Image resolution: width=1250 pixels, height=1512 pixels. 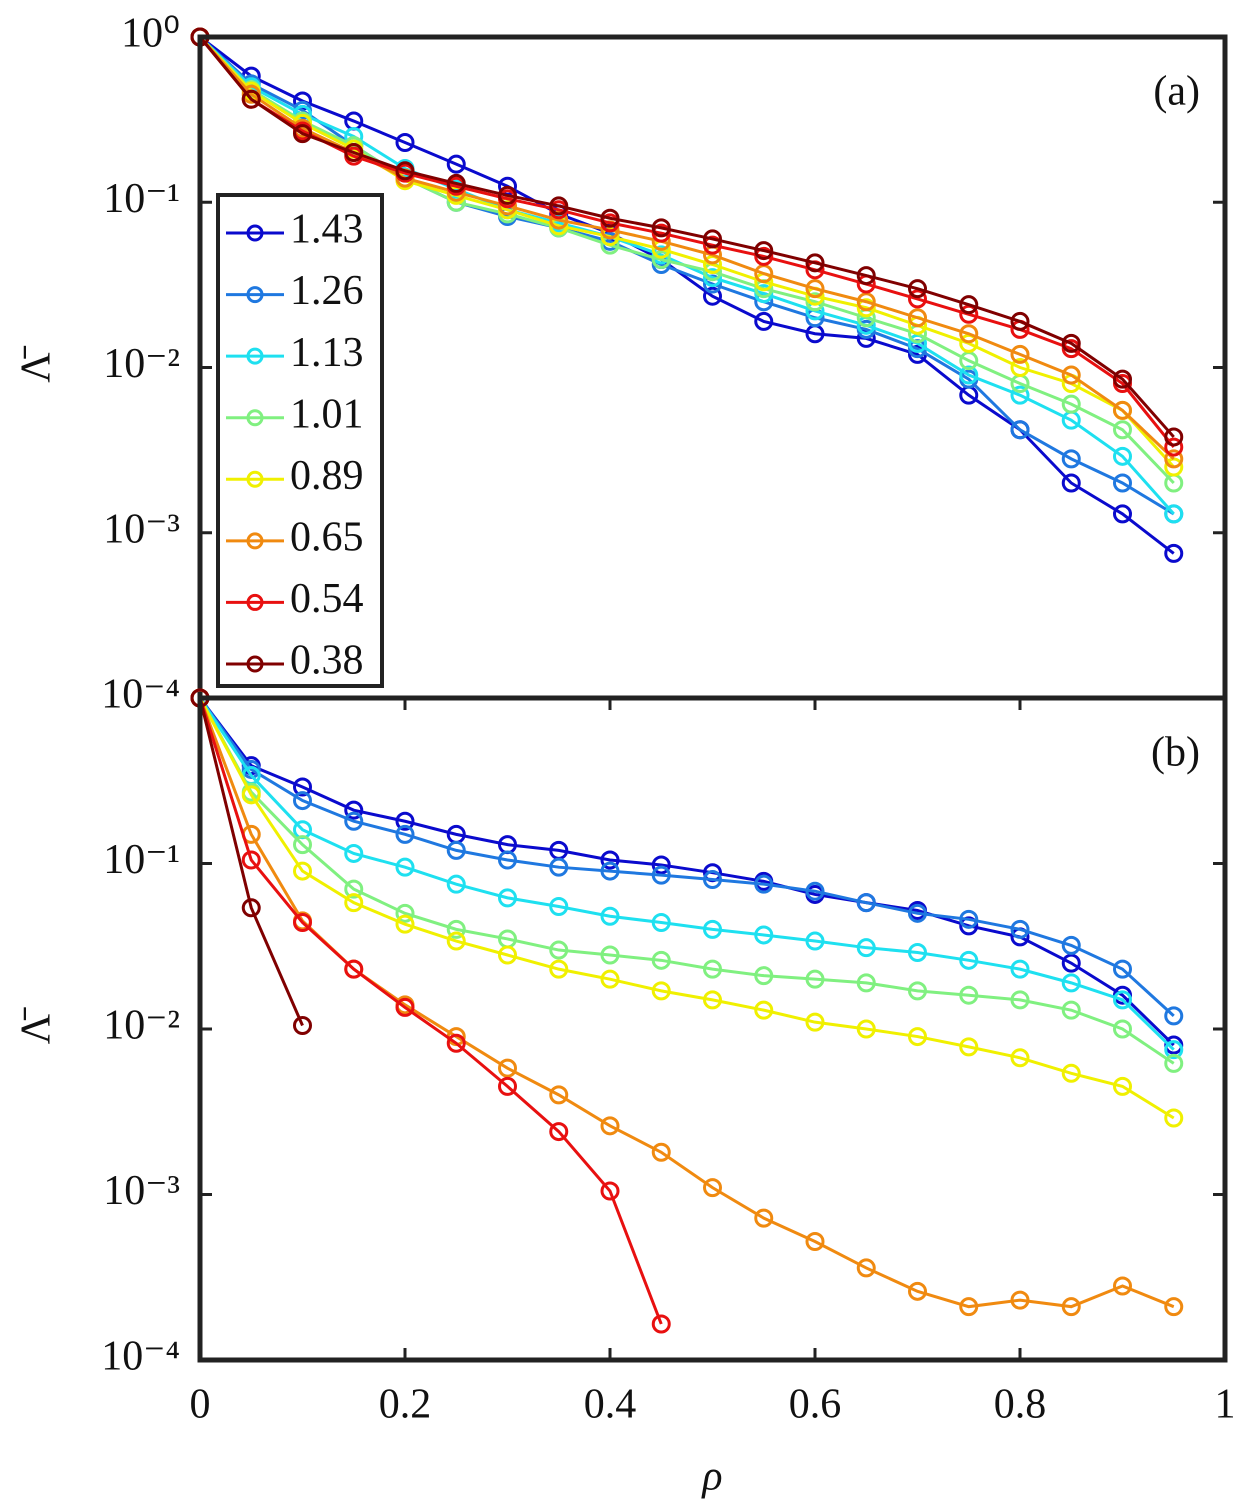 I want to click on y-tick-label: 10⁻², so click(x=141, y=1026).